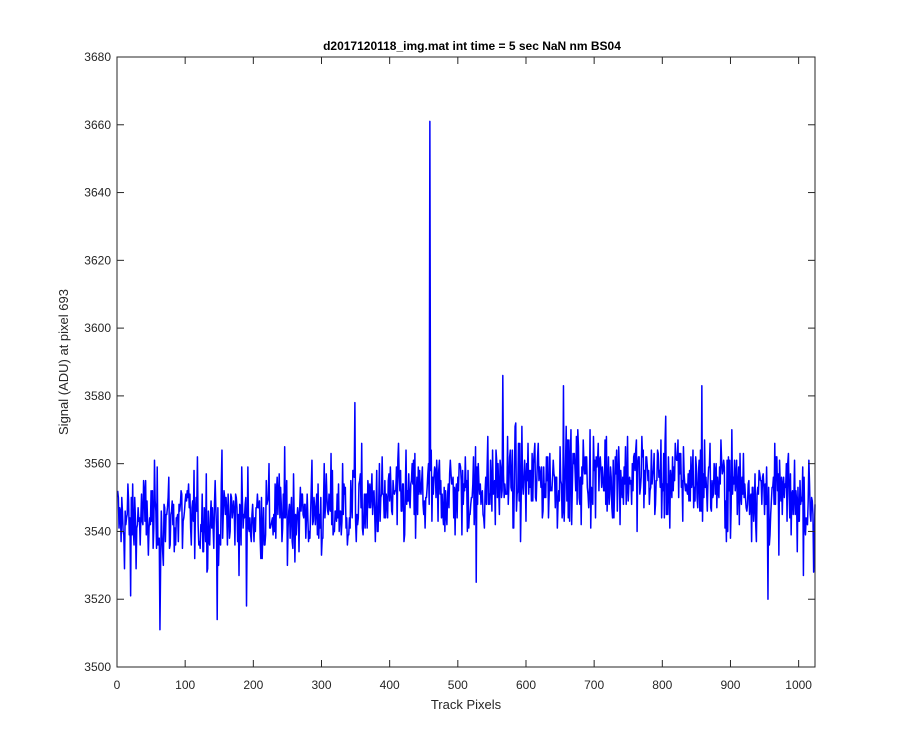  Describe the element at coordinates (97, 667) in the screenshot. I see `y-tick-label: 3500` at that location.